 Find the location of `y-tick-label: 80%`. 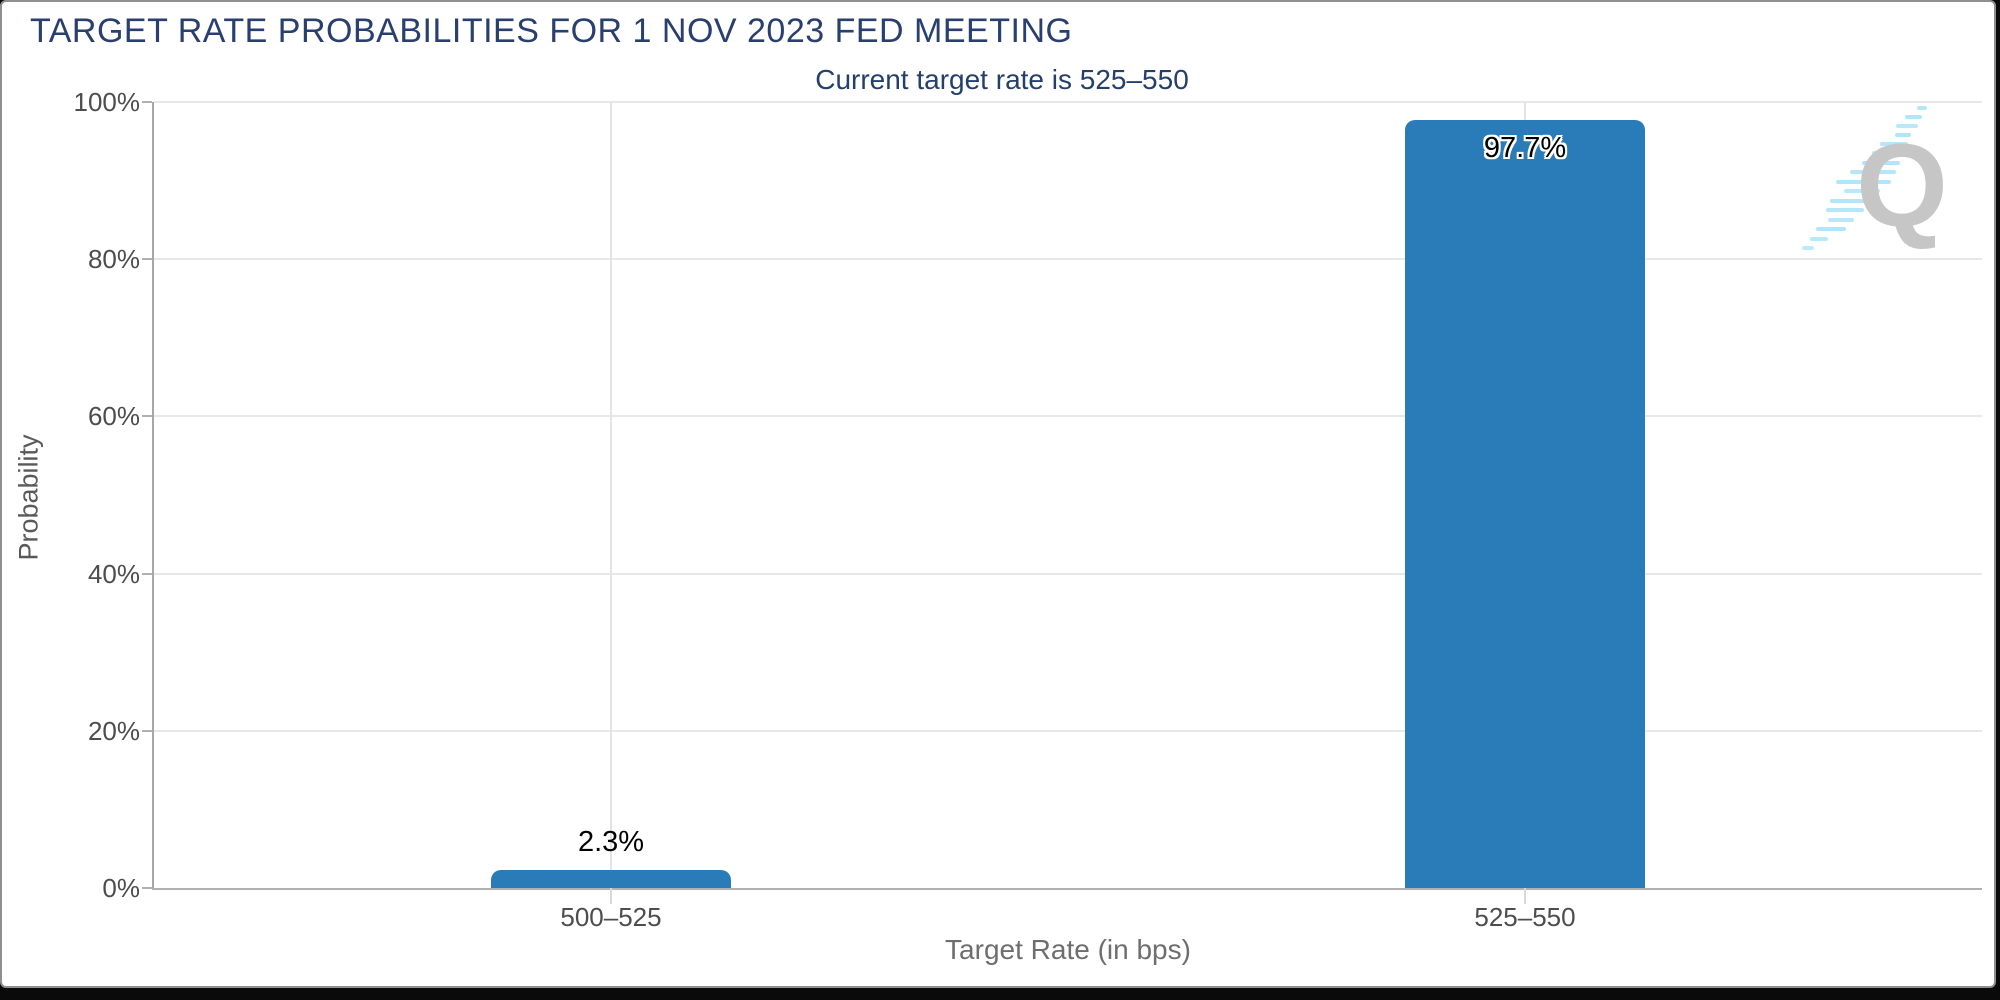

y-tick-label: 80% is located at coordinates (113, 259).